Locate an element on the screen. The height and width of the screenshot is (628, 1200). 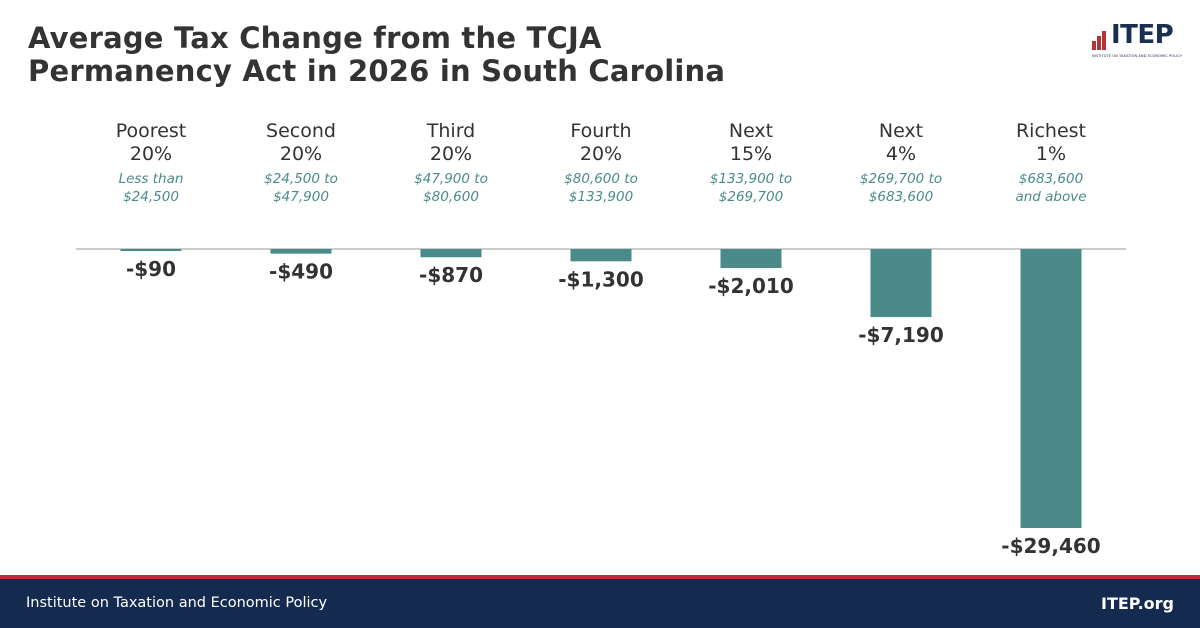
category-label: Third is located at coordinates (450, 131).